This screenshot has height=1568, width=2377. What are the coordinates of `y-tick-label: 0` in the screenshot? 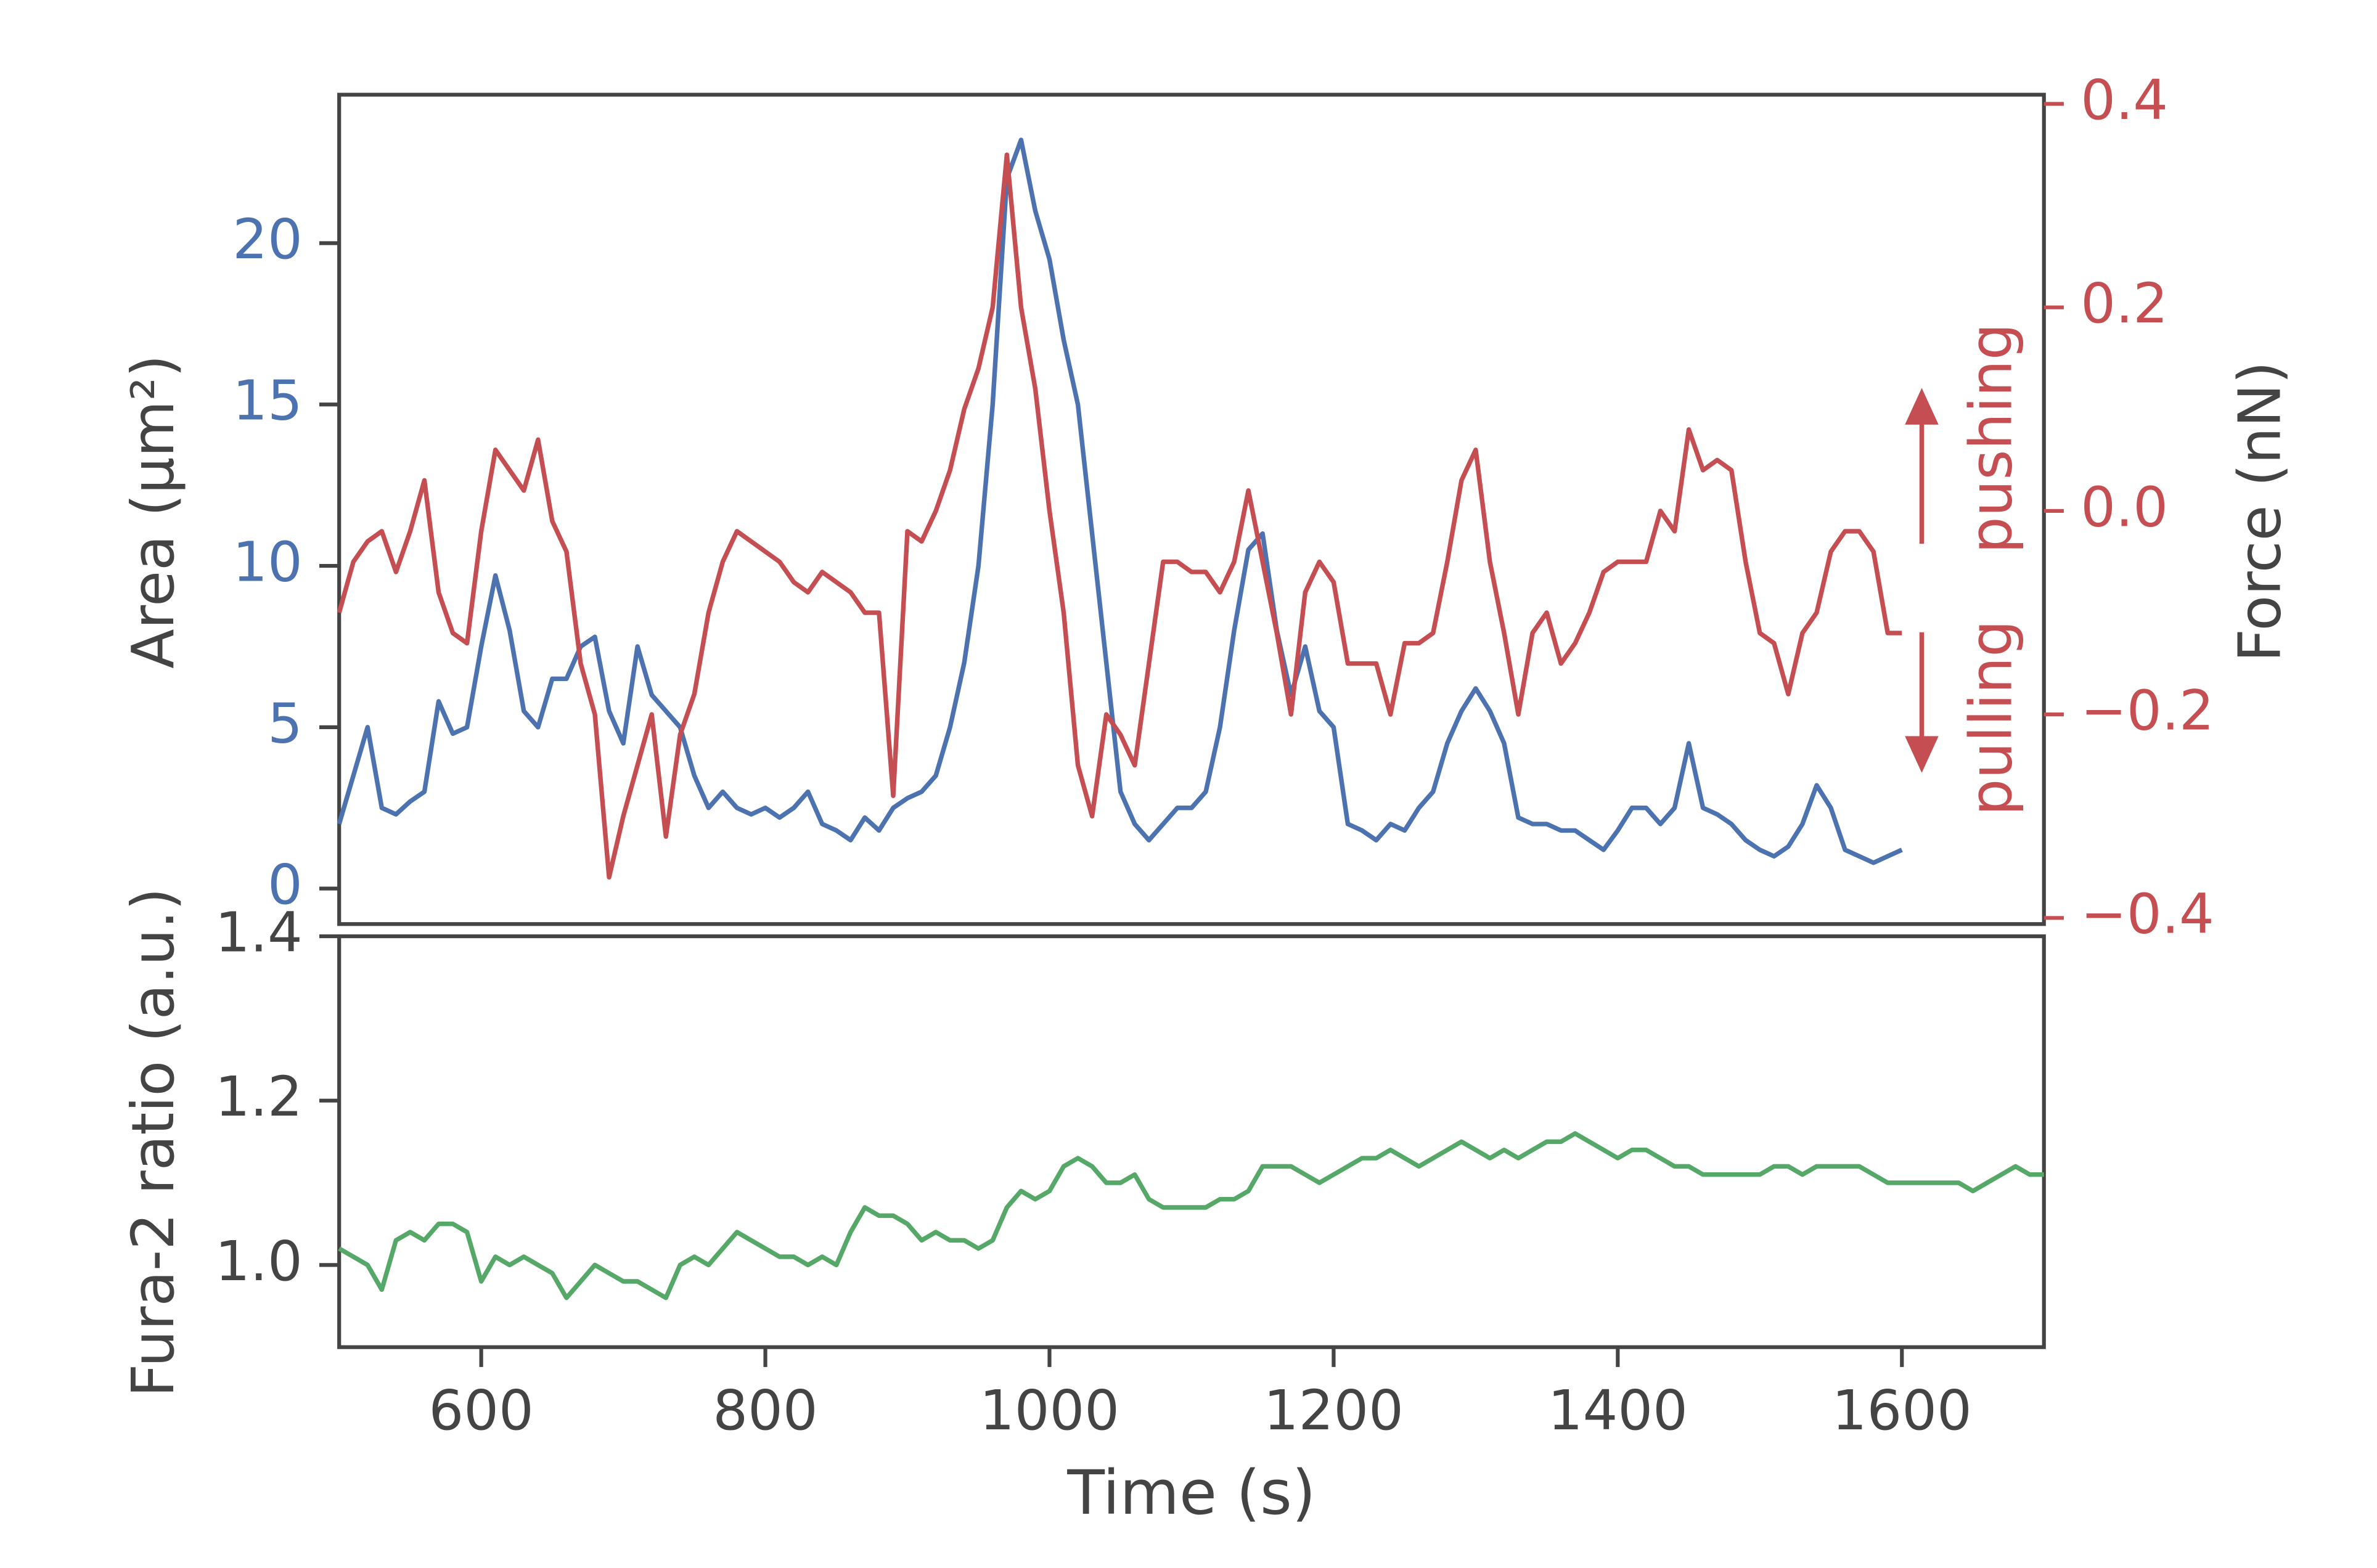 It's located at (285, 885).